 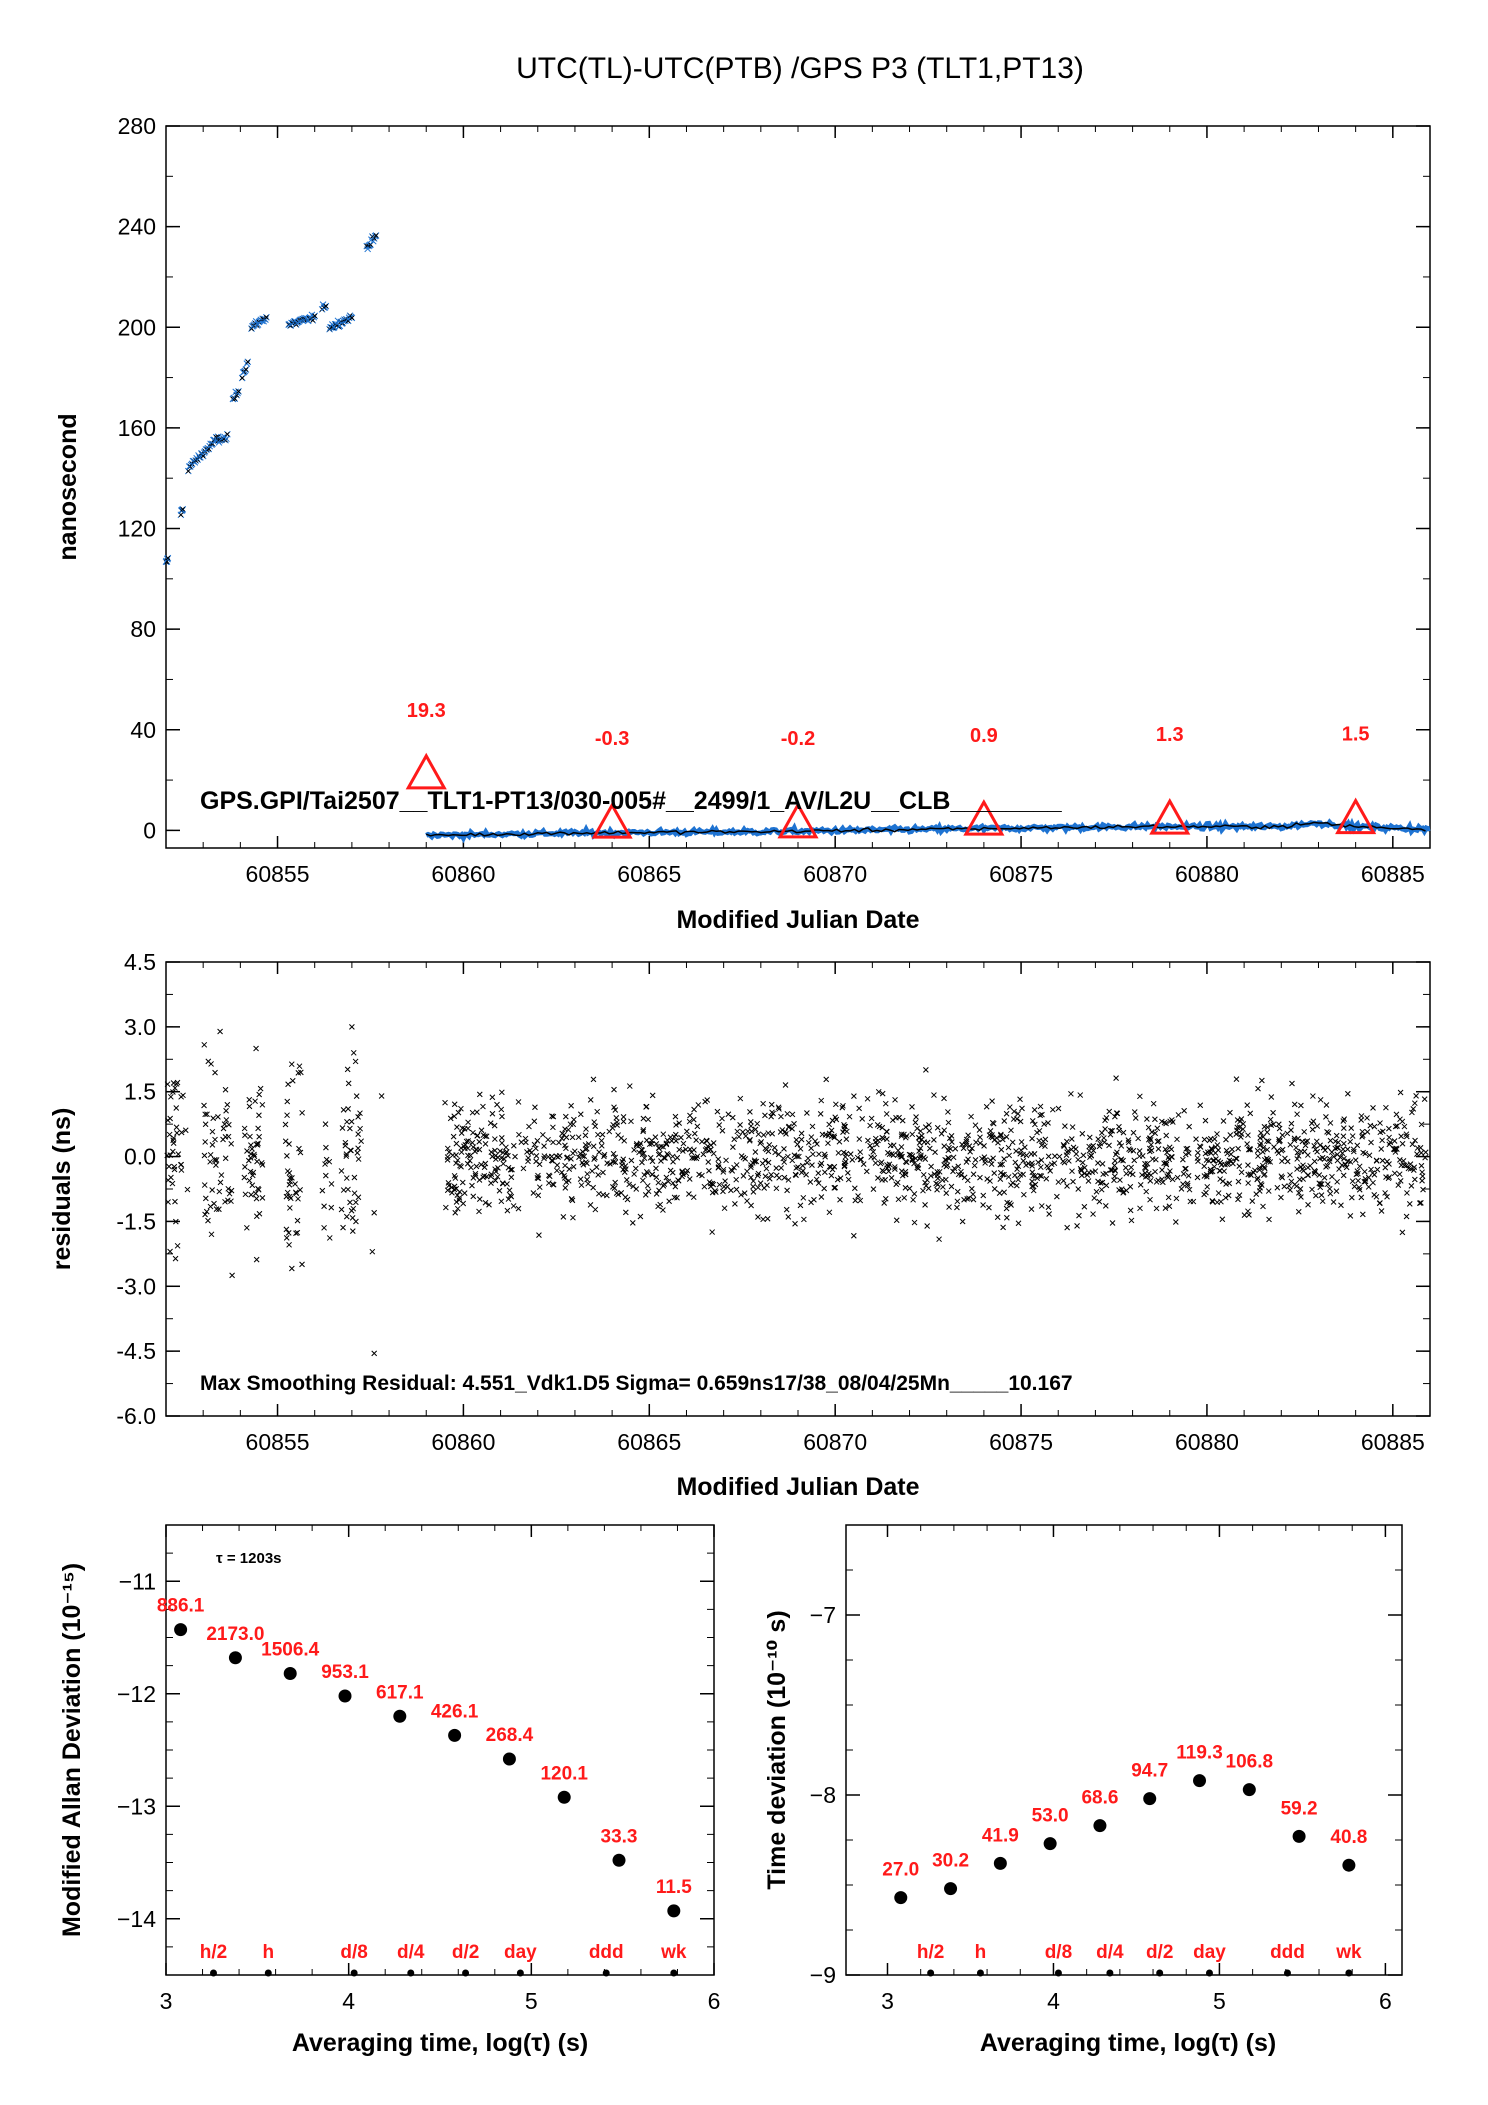 I want to click on marker-label: 1.3, so click(x=1170, y=735).